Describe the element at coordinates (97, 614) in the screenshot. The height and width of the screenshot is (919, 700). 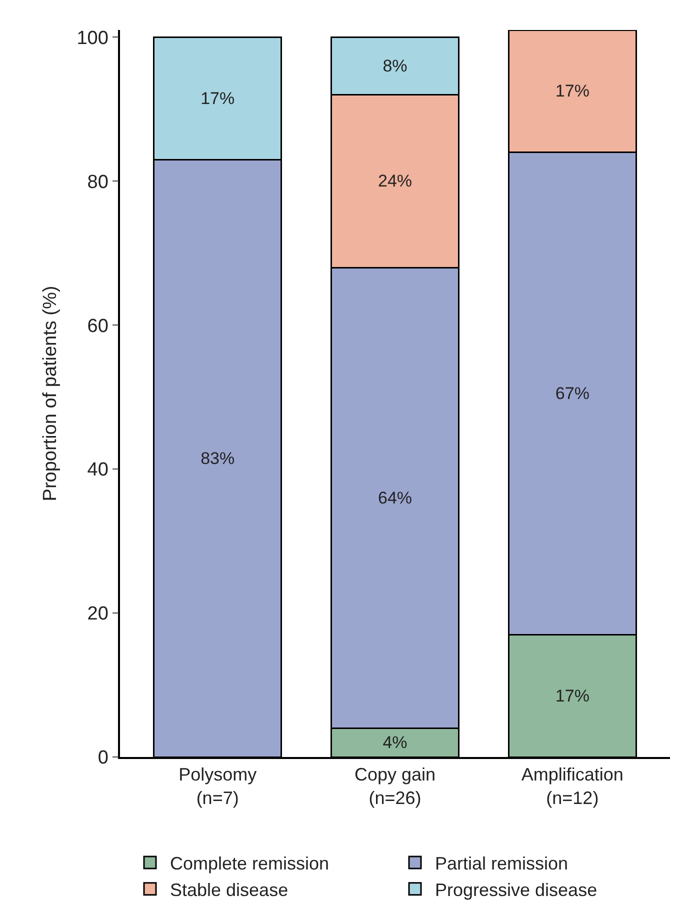
I see `y-tick-label: 20` at that location.